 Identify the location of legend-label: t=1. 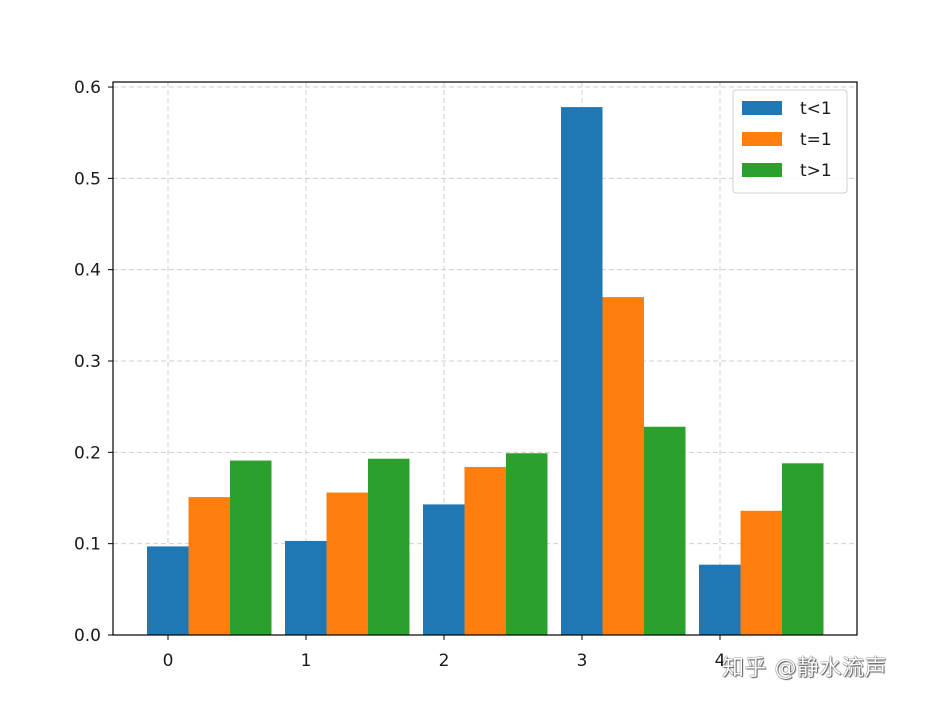
(816, 140).